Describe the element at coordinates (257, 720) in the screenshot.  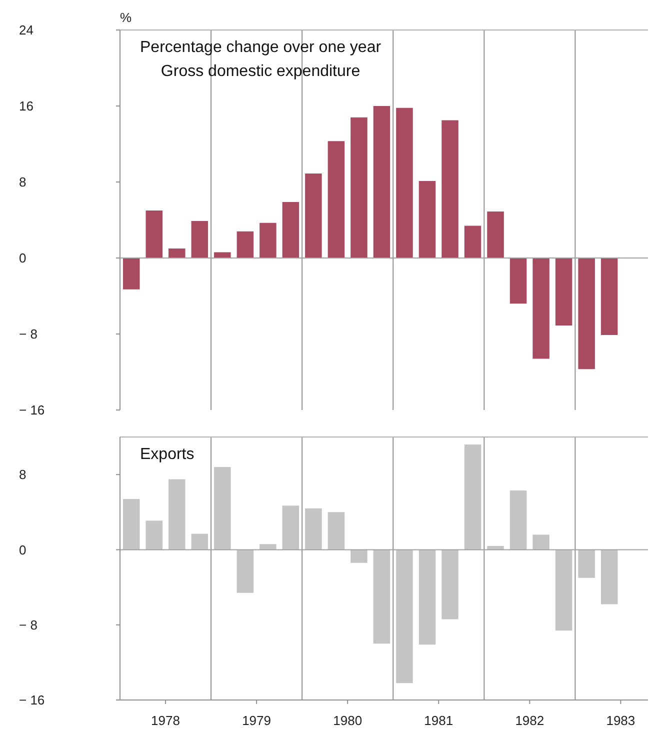
I see `x-tick-label: 1979` at that location.